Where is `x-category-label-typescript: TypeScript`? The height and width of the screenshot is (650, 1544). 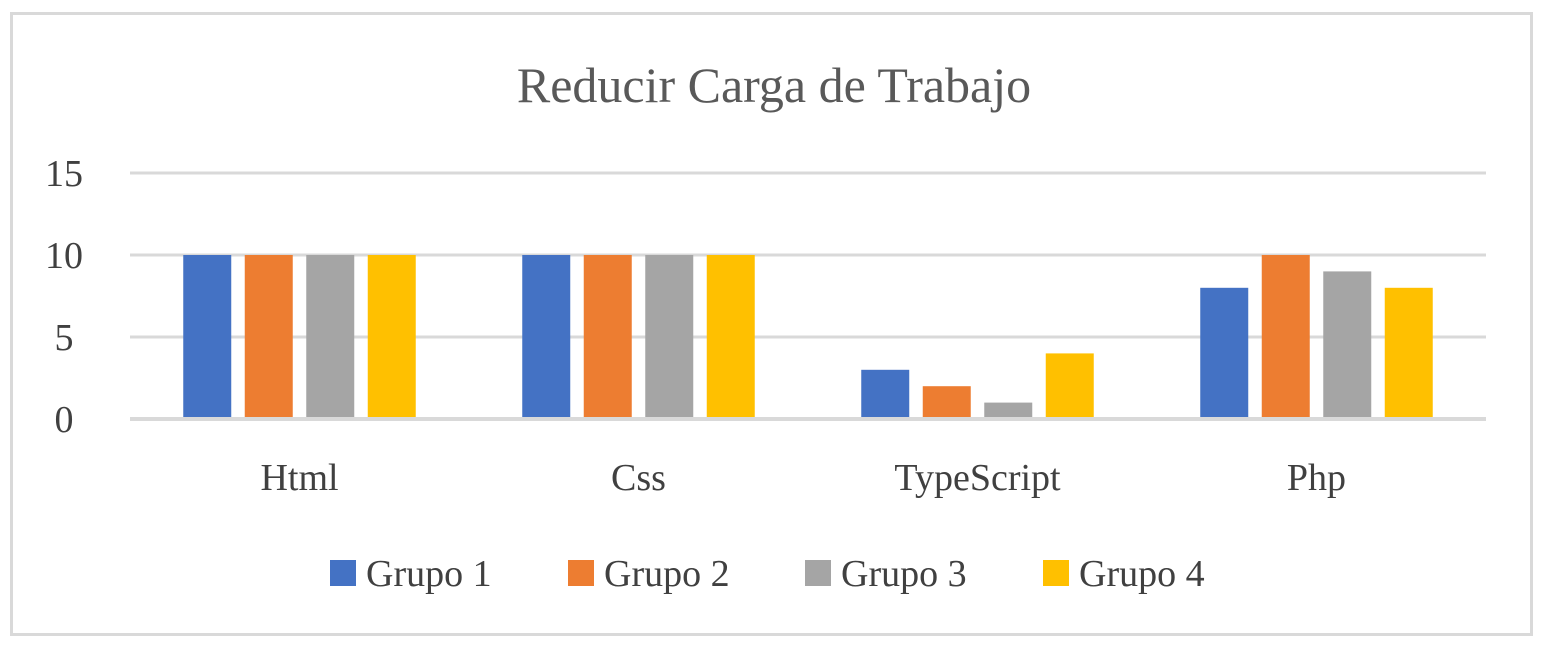
x-category-label-typescript: TypeScript is located at coordinates (977, 478).